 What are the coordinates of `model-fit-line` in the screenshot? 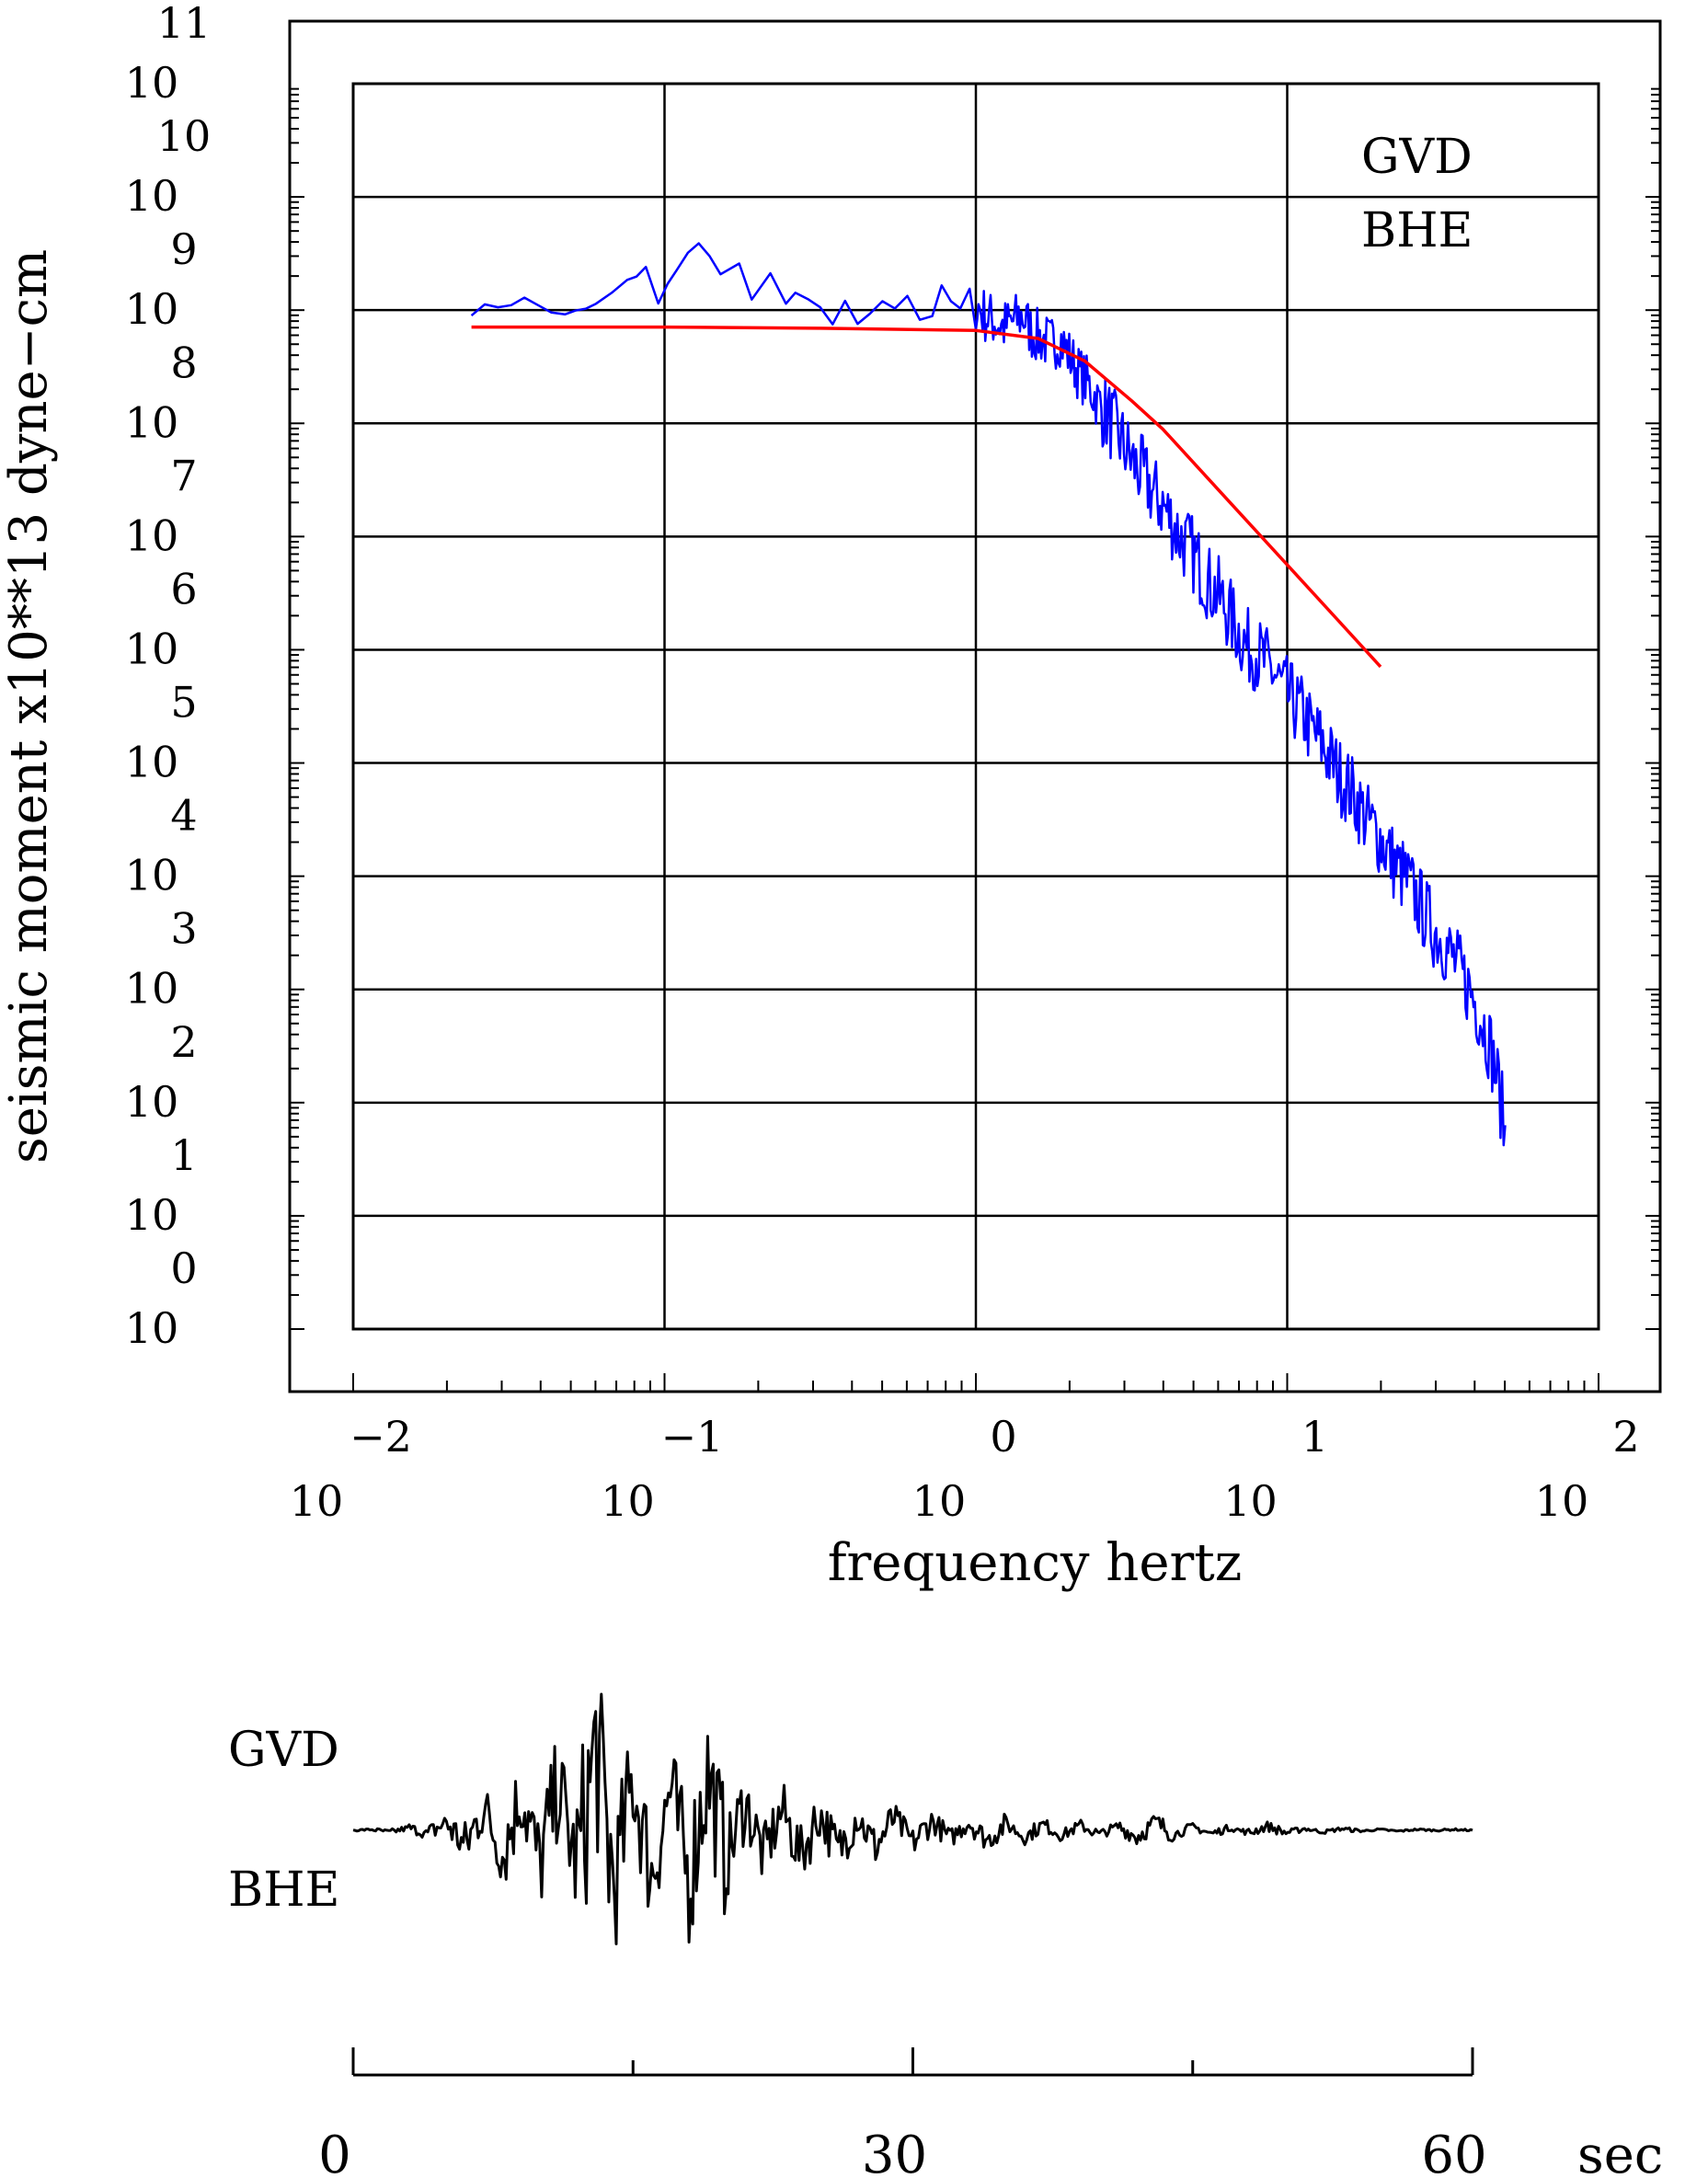 It's located at (926, 497).